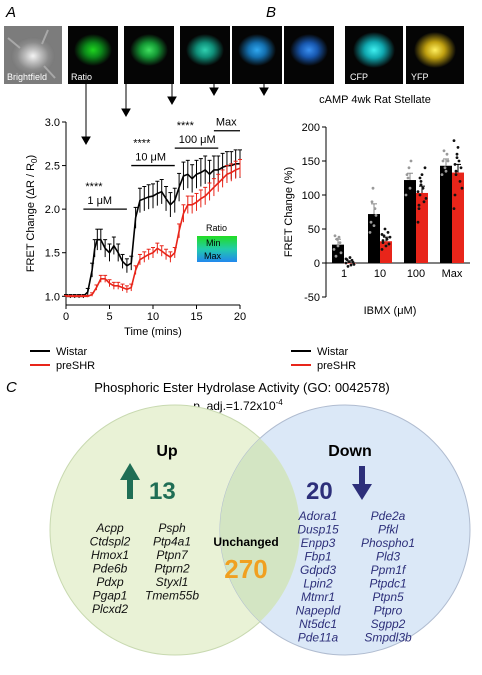 The width and height of the screenshot is (482, 675). What do you see at coordinates (162, 491) in the screenshot?
I see `up-count: 13` at bounding box center [162, 491].